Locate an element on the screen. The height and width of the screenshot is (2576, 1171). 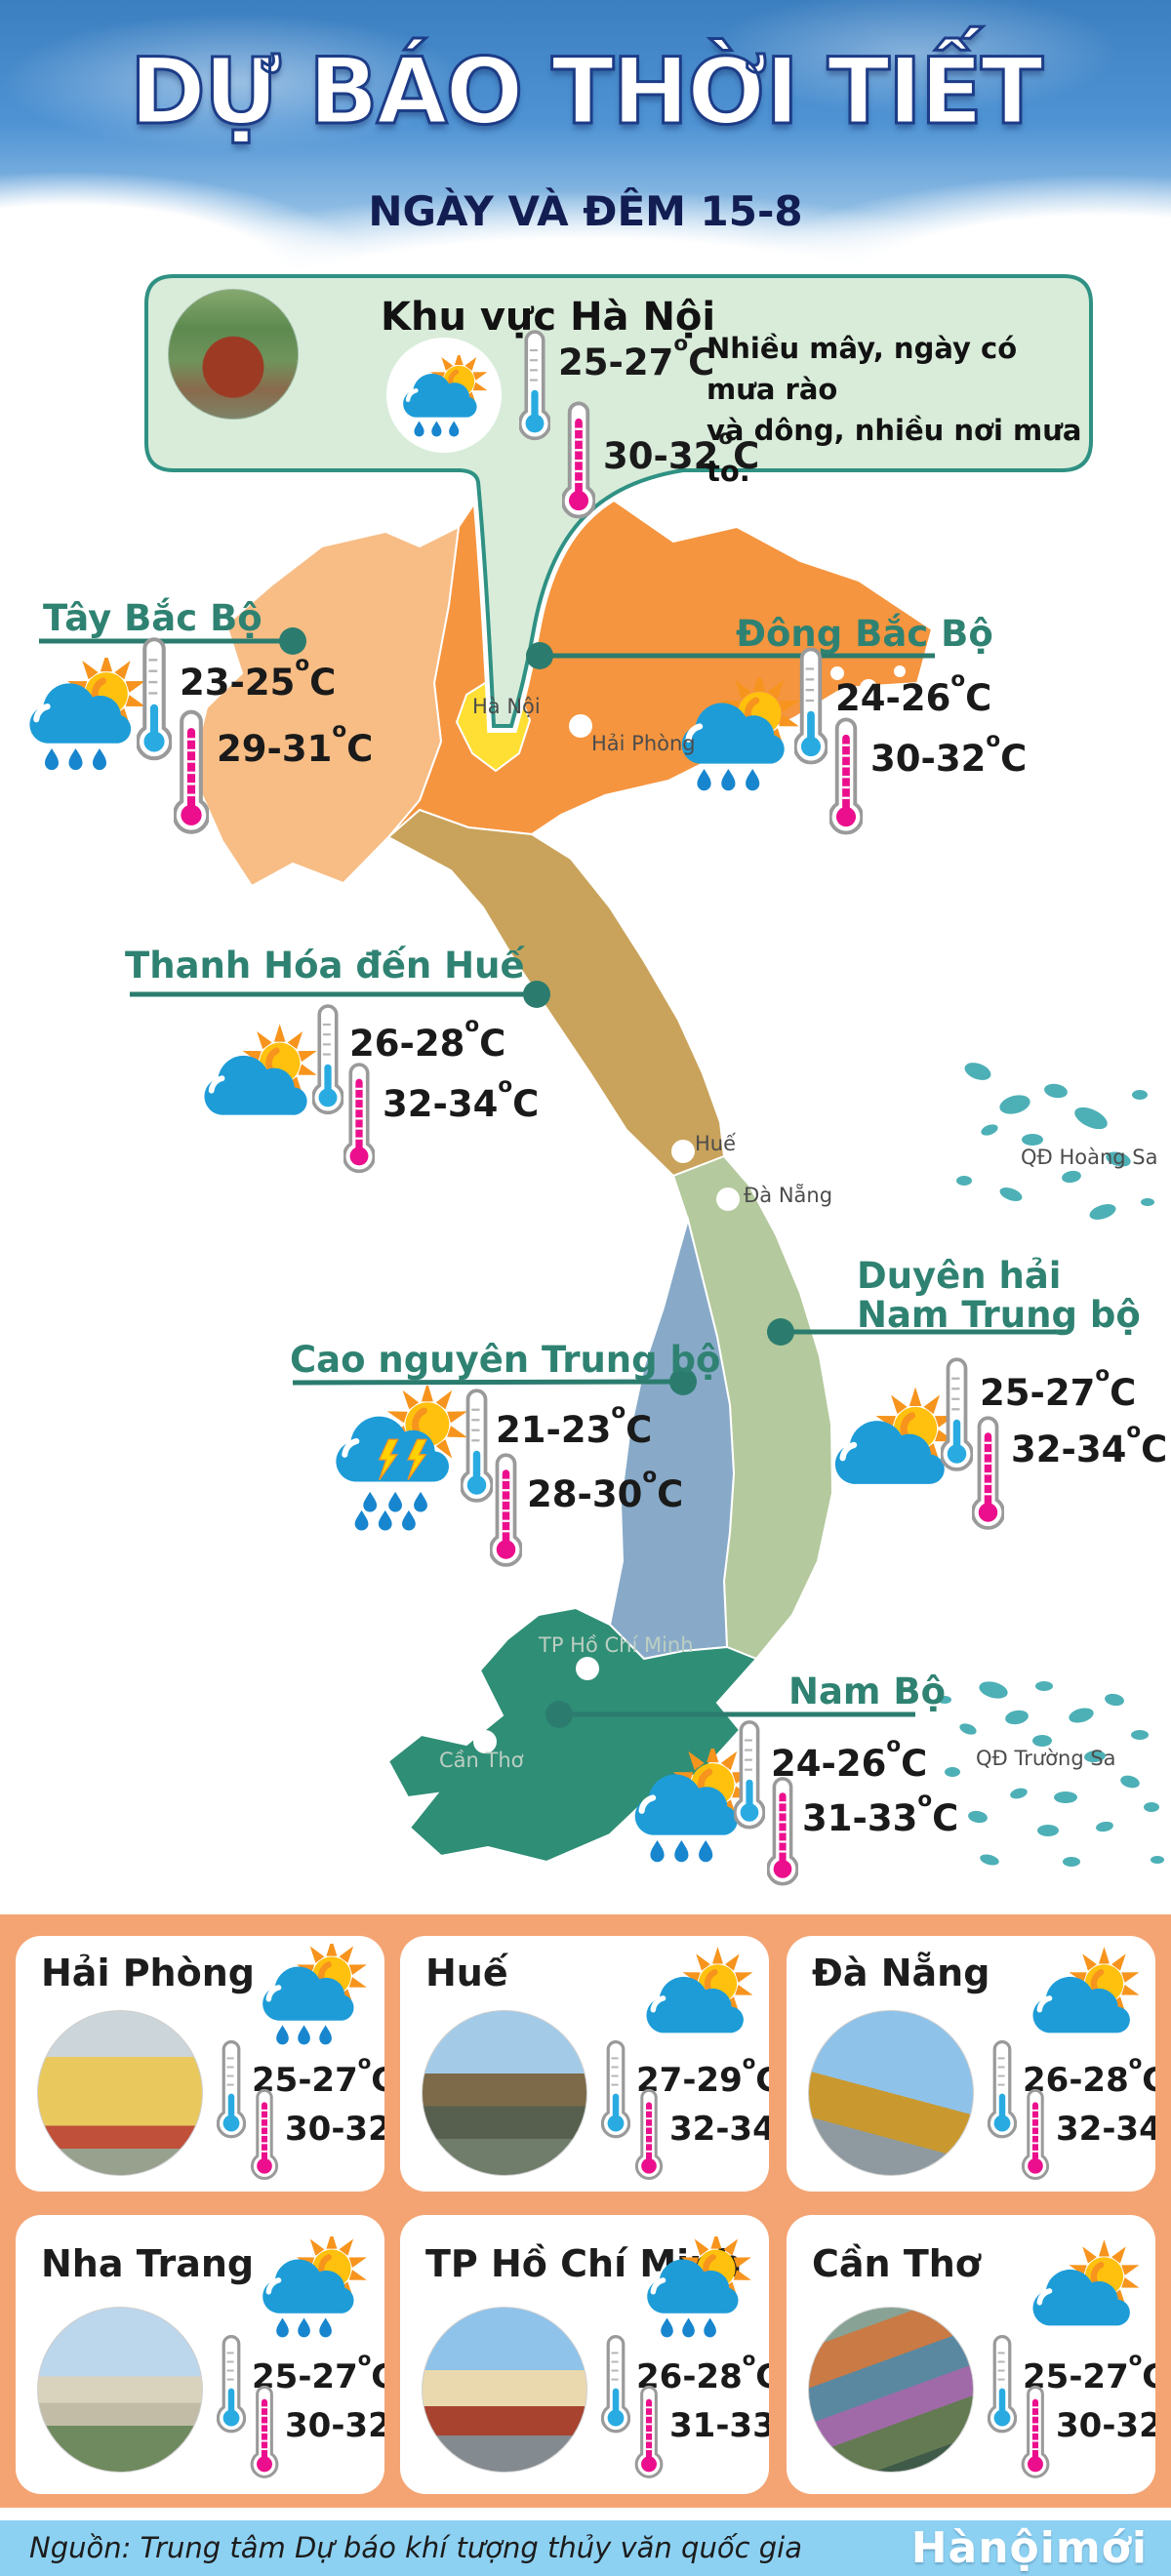
region-name-thanh-hoa-den-hue: Thanh Hóa đến Huế is located at coordinates (325, 965).